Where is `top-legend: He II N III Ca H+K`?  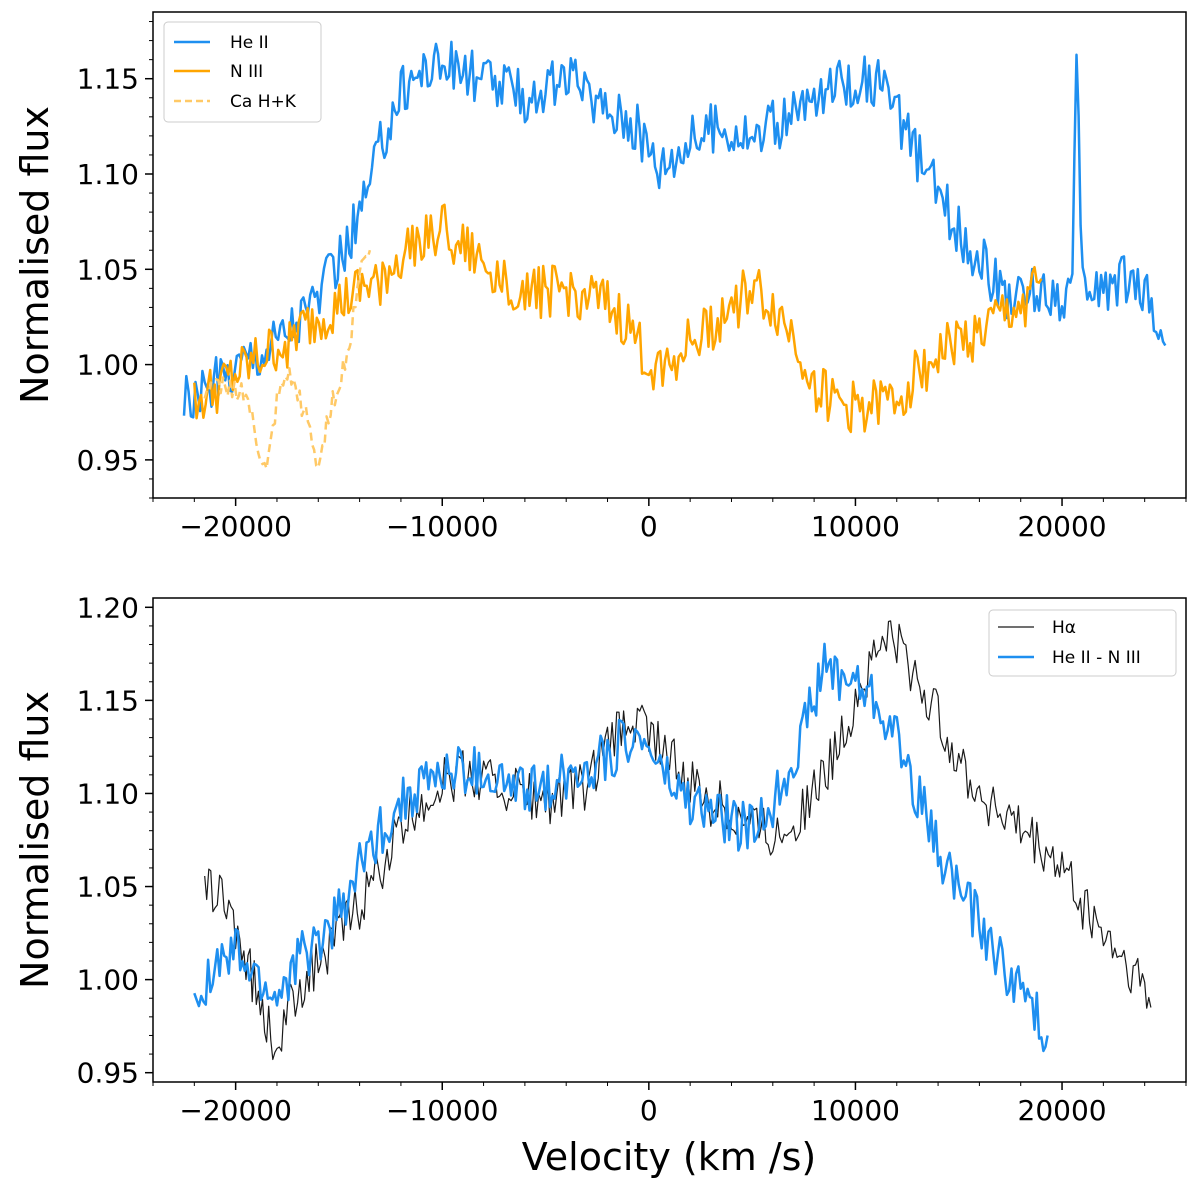
top-legend: He II N III Ca H+K is located at coordinates (242, 72).